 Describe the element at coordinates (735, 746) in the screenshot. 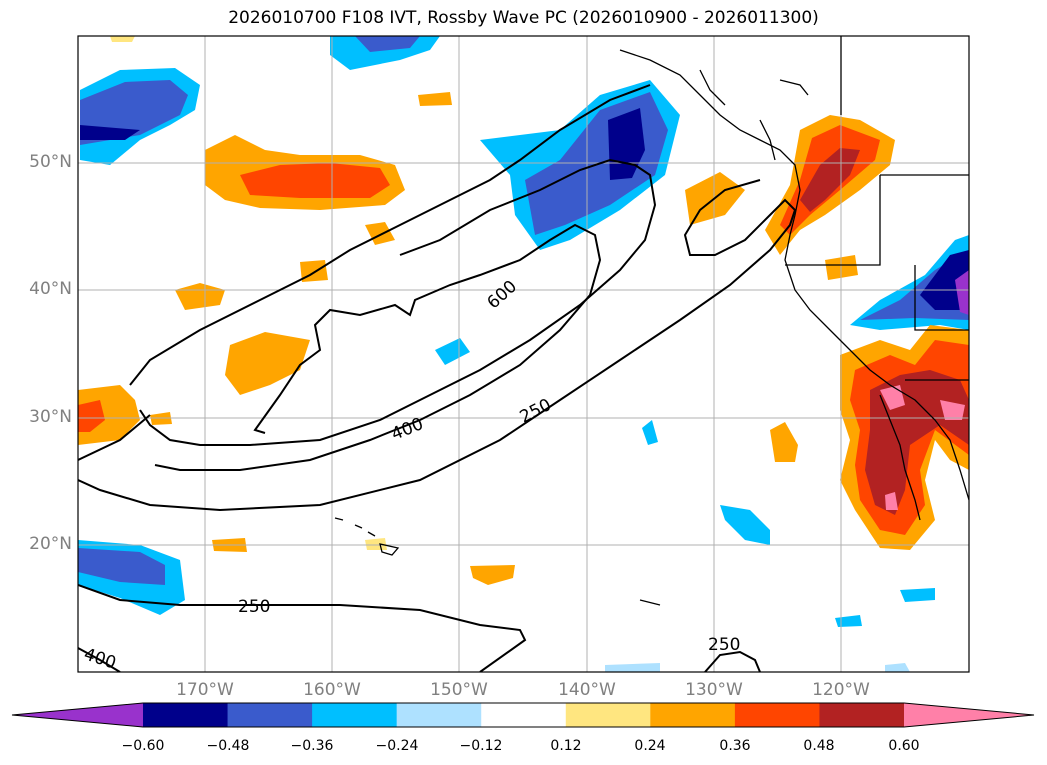

I see `colorbar-tick-label: 0.36` at that location.